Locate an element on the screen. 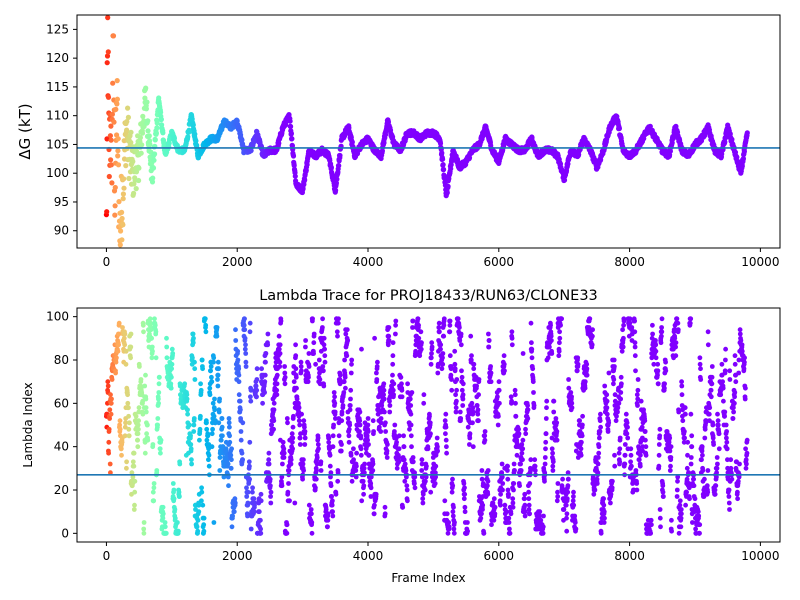 This screenshot has width=800, height=600. y-axis-label: ΔG (kT) is located at coordinates (25, 131).